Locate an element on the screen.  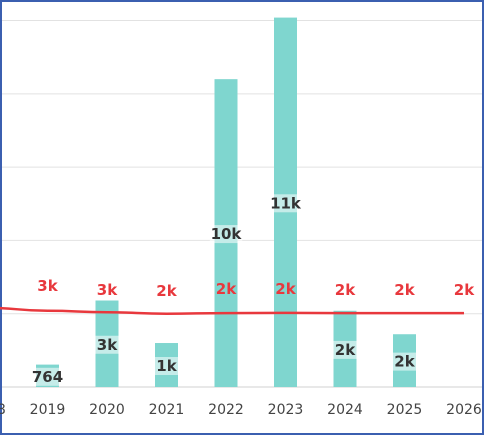
bar-label-bg-2021 is located at coordinates (166, 366).